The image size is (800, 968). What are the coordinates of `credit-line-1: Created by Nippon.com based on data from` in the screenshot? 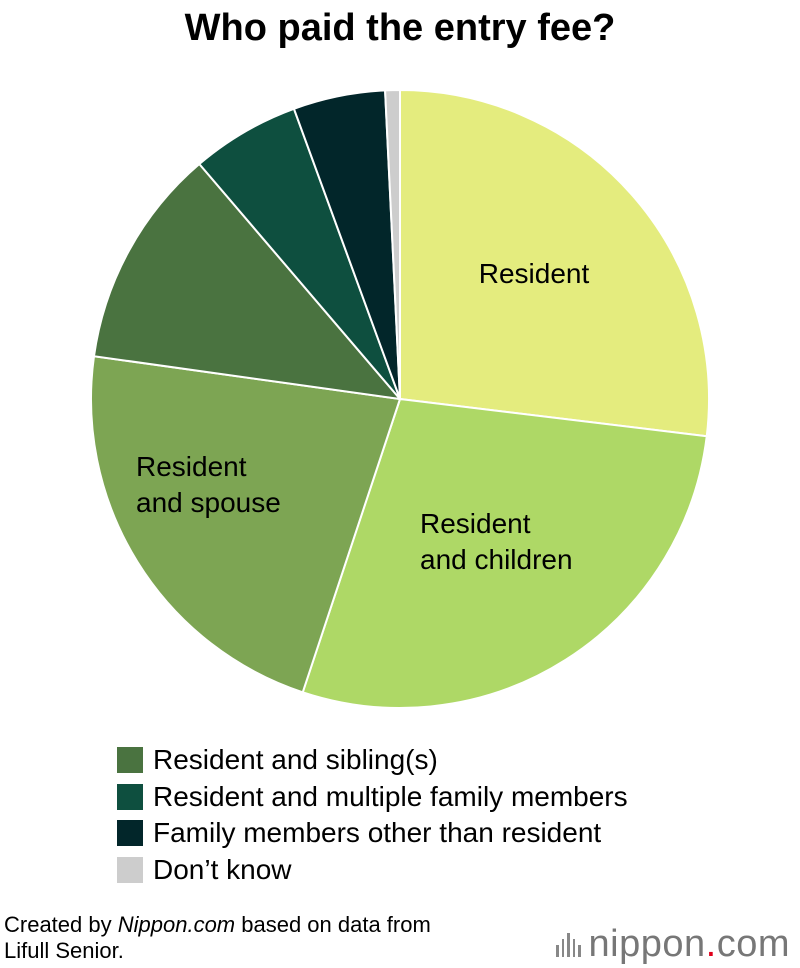 It's located at (217, 925).